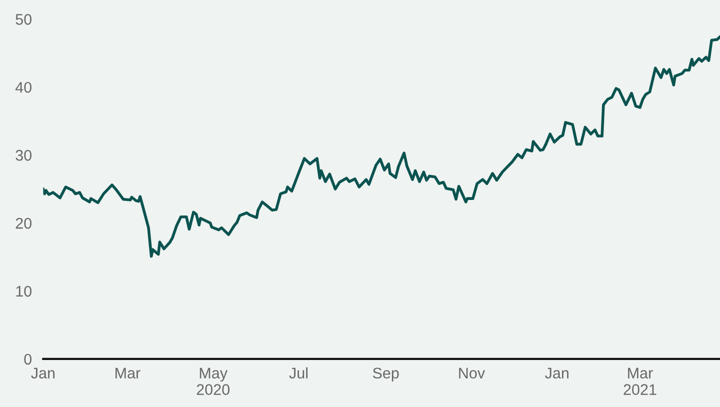 The height and width of the screenshot is (407, 720). I want to click on x-tick-label: Jul, so click(298, 373).